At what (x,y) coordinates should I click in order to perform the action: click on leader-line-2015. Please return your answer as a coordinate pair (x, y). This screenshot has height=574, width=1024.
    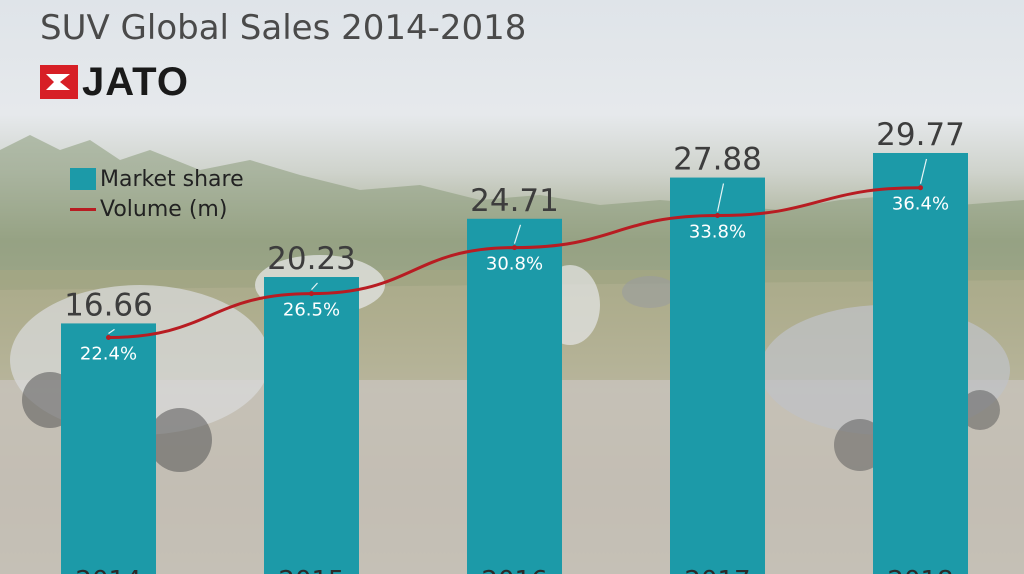
    Looking at the image, I should click on (314, 286).